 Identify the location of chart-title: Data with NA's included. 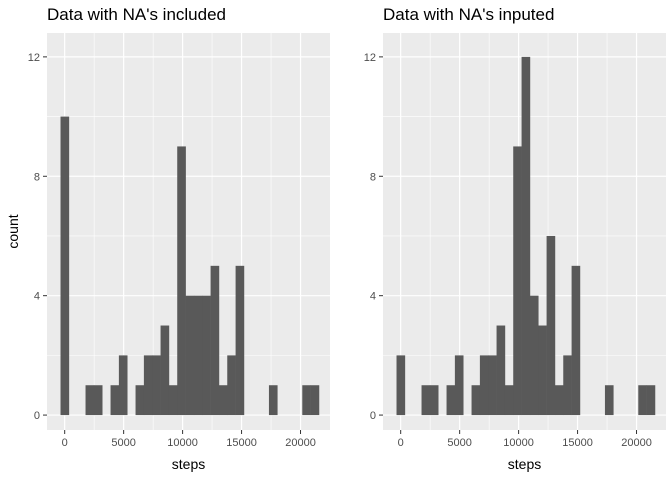
(136, 14).